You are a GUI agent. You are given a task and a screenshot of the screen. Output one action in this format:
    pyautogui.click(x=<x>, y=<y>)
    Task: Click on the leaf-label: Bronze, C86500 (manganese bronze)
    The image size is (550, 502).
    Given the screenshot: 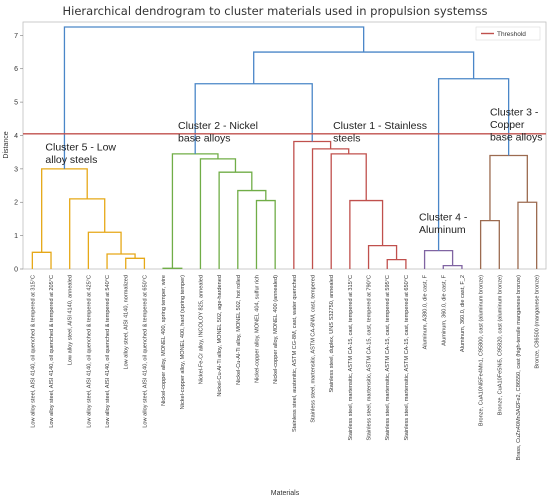 What is the action you would take?
    pyautogui.click(x=538, y=322)
    